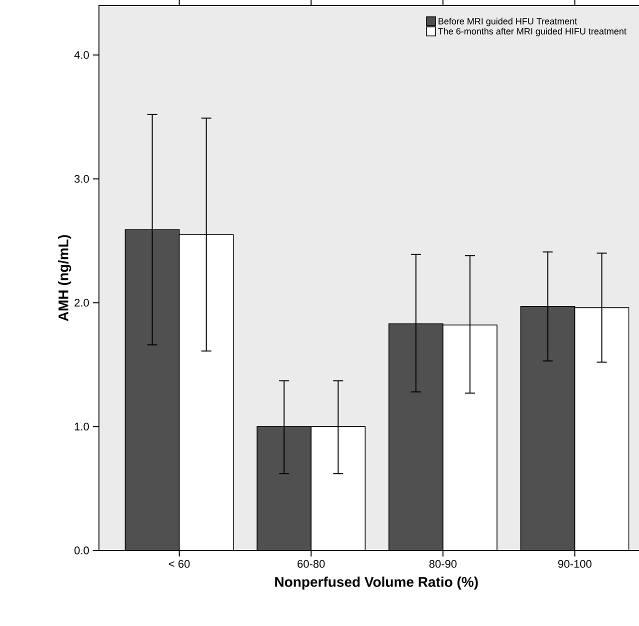 Image resolution: width=639 pixels, height=626 pixels. Describe the element at coordinates (179, 564) in the screenshot. I see `x-tick-label: < 60` at that location.